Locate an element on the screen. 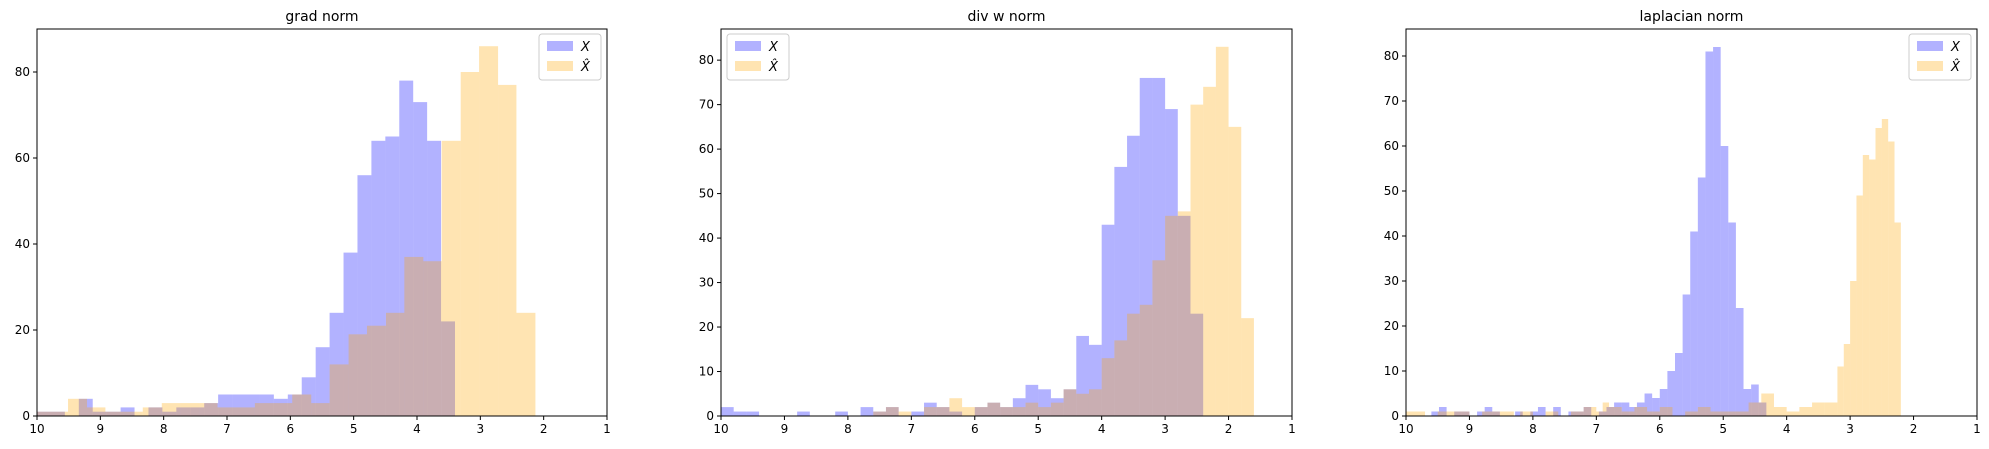  legend-box is located at coordinates (1940, 57).